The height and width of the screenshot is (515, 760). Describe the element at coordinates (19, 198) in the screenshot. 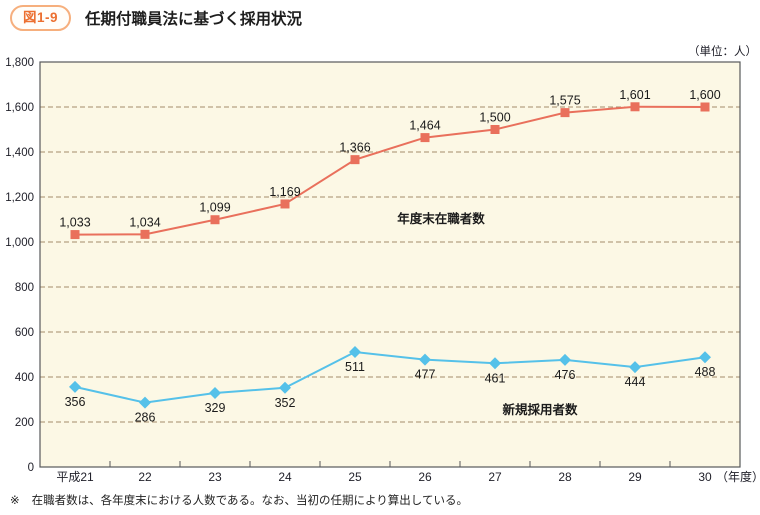

I see `y-axis-tick-label: 1,200` at that location.